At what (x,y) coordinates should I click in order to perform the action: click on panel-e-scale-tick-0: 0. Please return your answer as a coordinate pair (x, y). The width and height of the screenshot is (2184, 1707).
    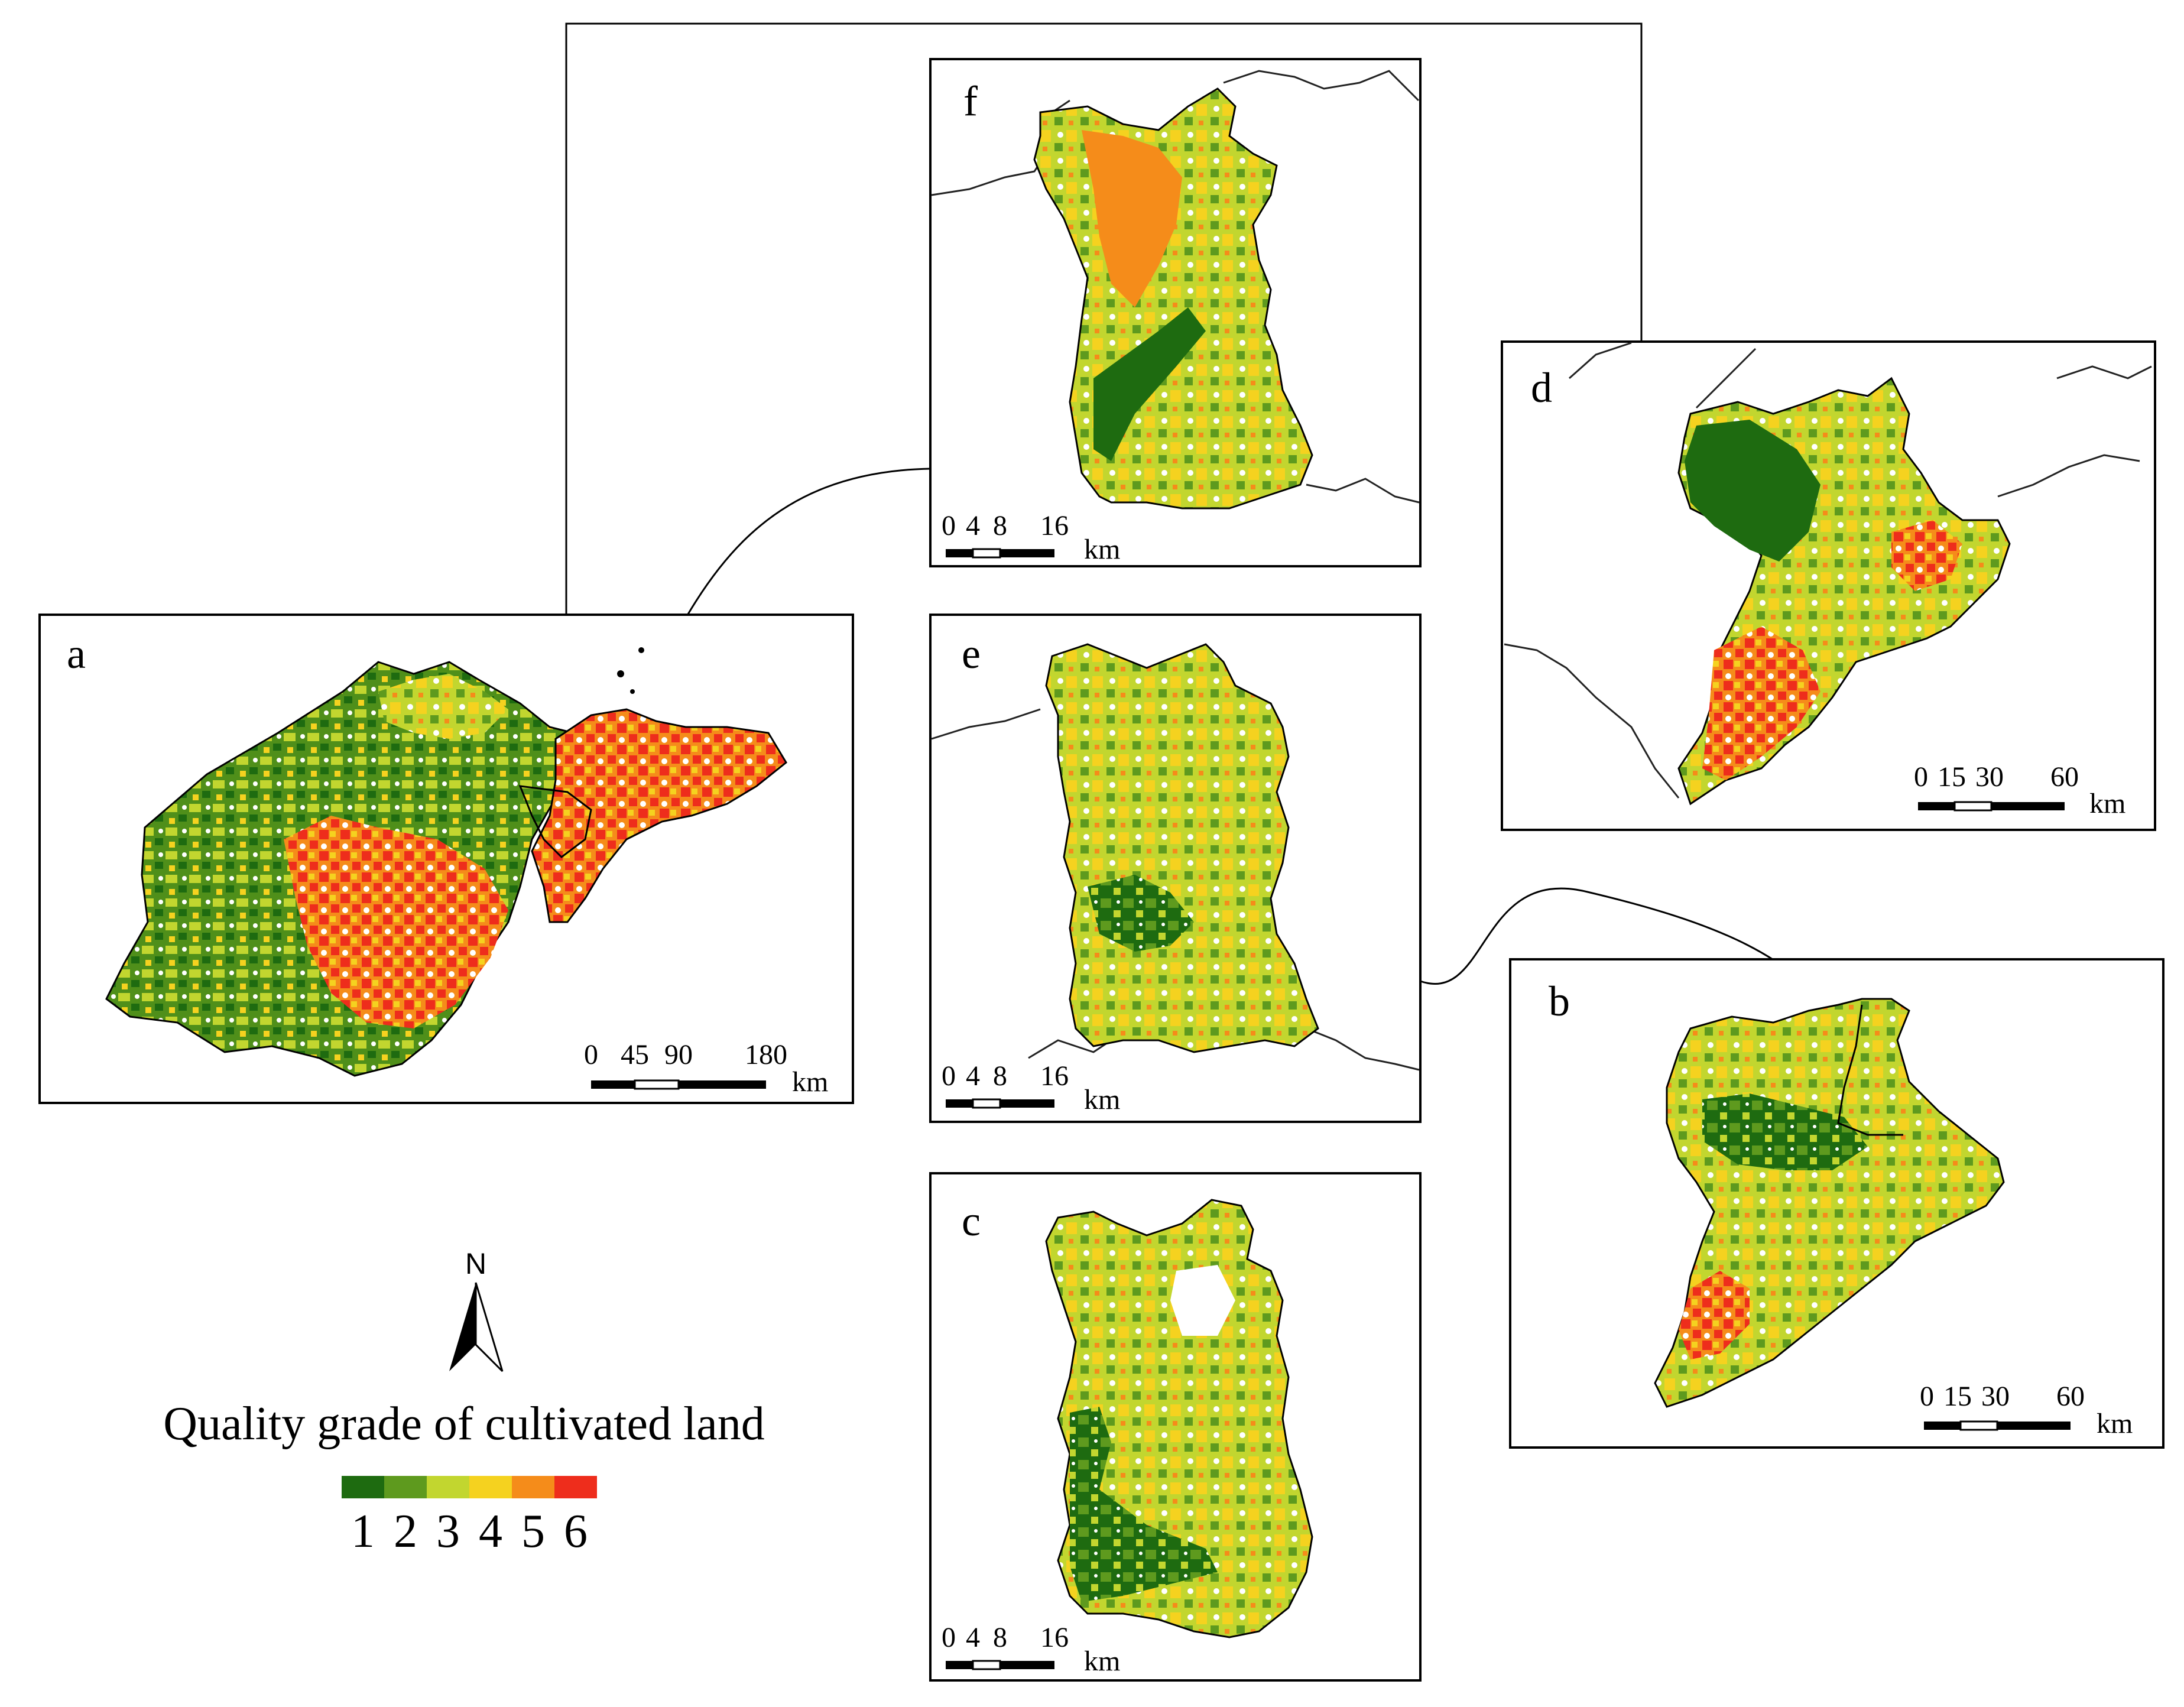
    Looking at the image, I should click on (949, 1076).